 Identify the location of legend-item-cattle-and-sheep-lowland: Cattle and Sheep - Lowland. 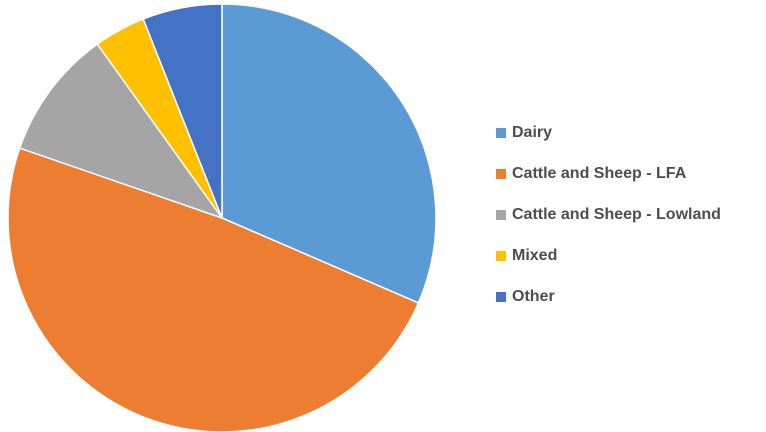
(628, 214).